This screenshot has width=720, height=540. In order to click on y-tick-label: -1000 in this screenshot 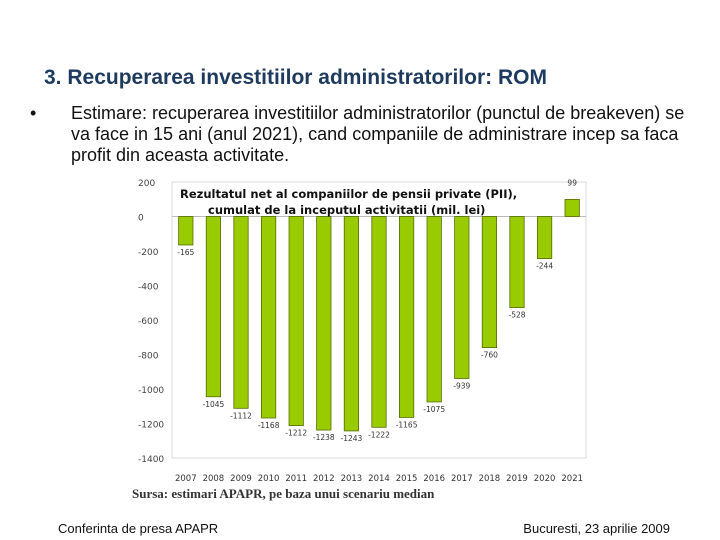, I will do `click(151, 391)`.